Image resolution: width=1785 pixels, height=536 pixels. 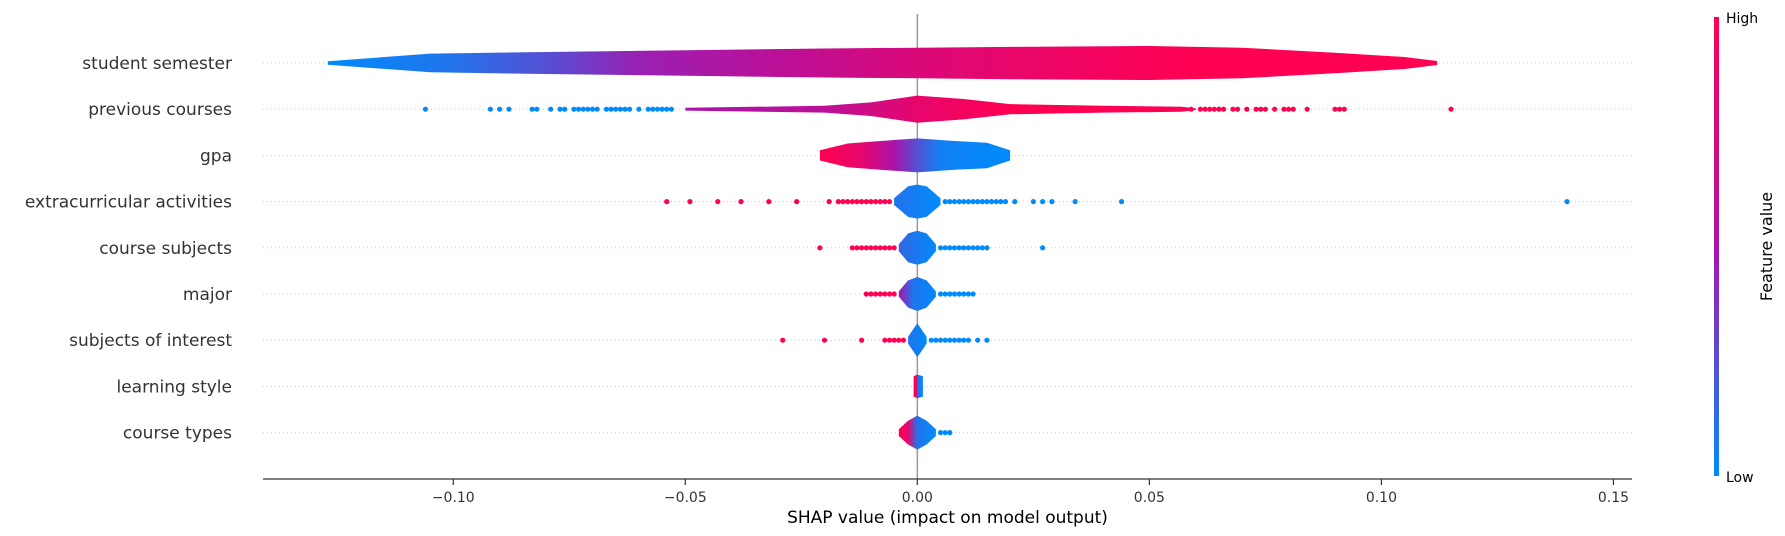 What do you see at coordinates (177, 434) in the screenshot?
I see `feature-label-course-types: course types` at bounding box center [177, 434].